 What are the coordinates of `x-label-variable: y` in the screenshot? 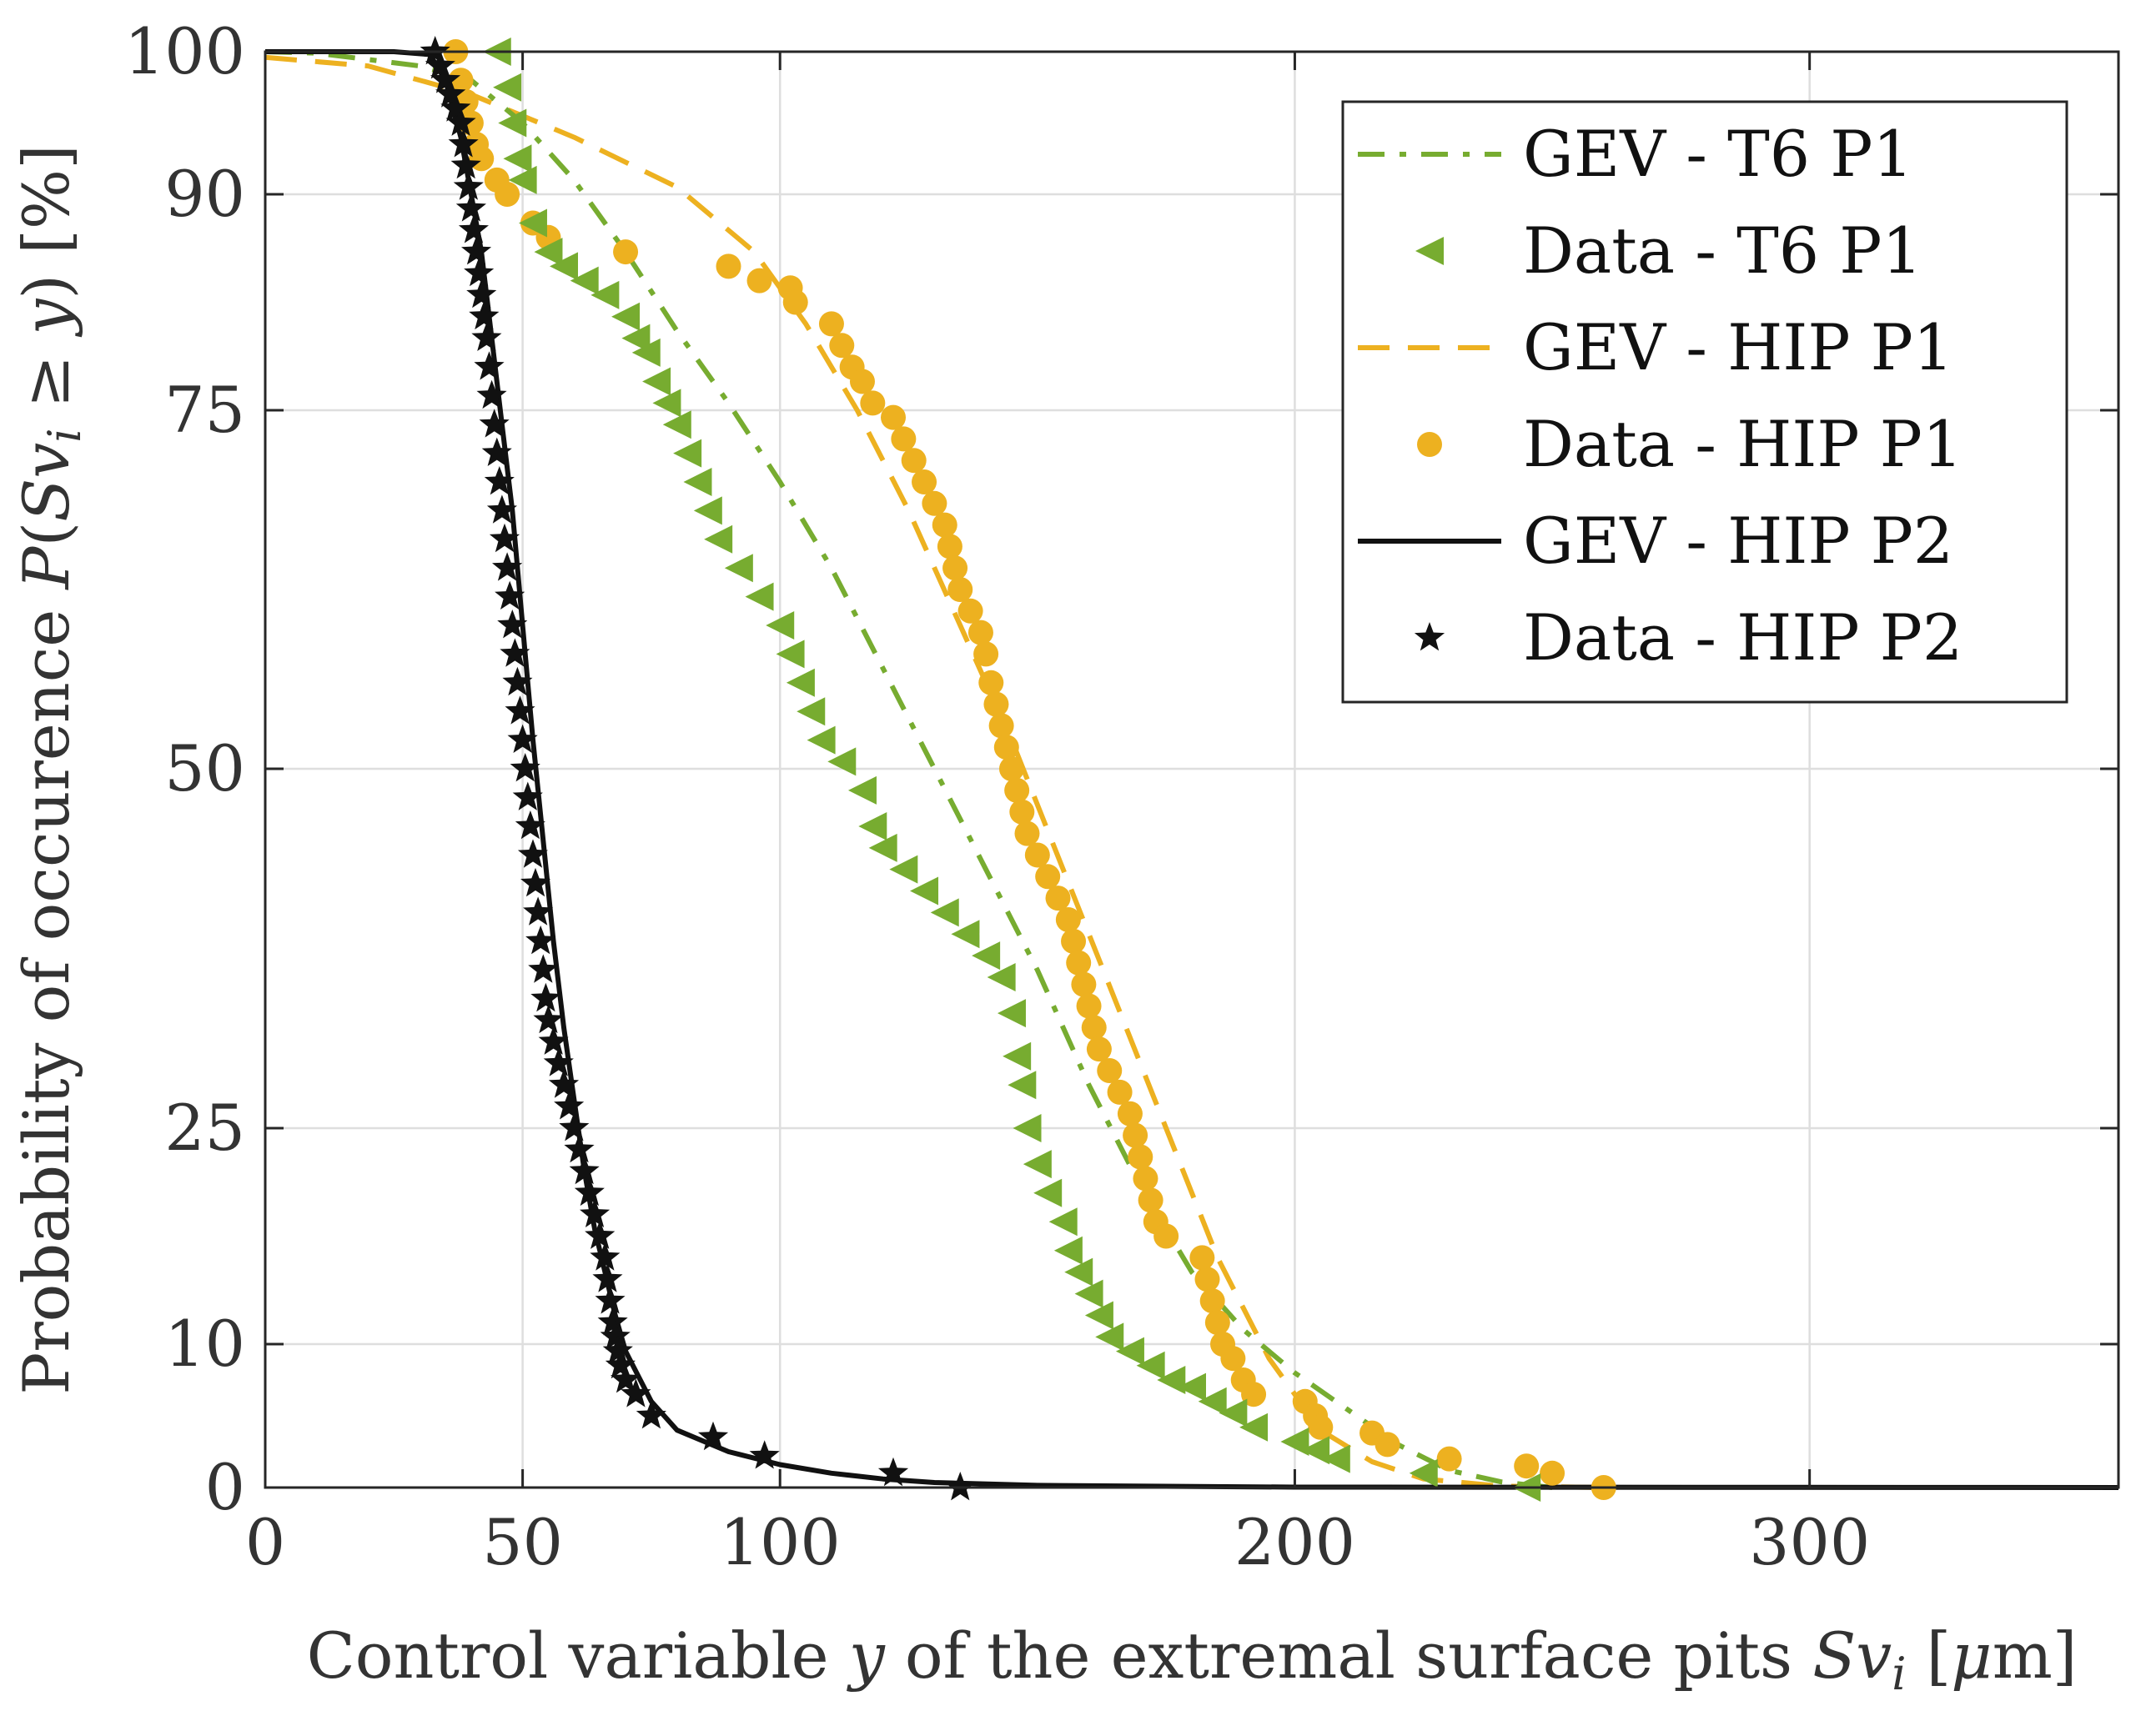 It's located at (866, 1655).